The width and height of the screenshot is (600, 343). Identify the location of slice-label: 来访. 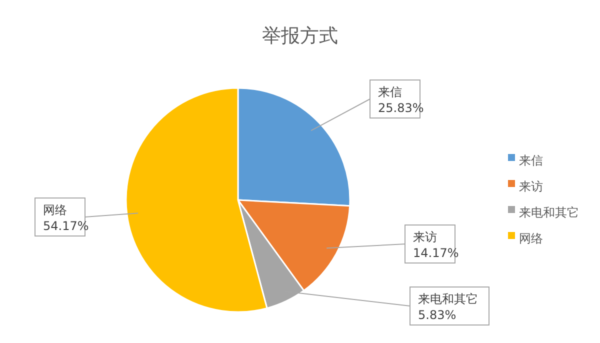
(425, 237).